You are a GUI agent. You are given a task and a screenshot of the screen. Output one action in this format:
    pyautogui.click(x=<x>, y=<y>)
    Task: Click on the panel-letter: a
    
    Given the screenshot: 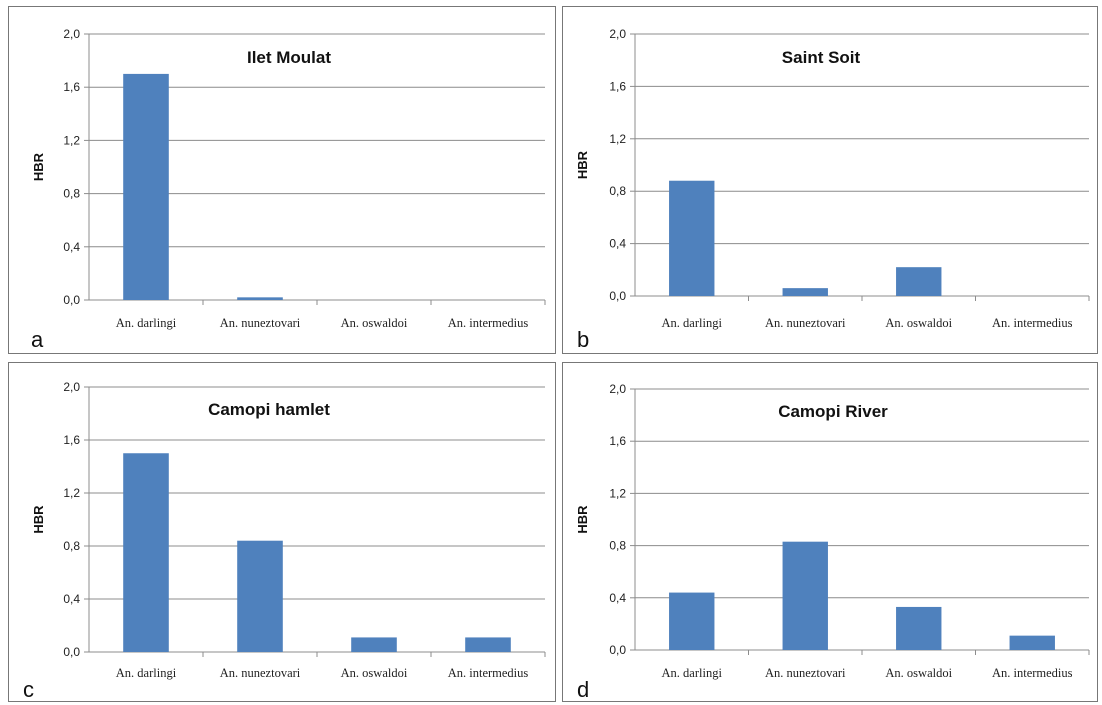 What is the action you would take?
    pyautogui.click(x=37, y=339)
    